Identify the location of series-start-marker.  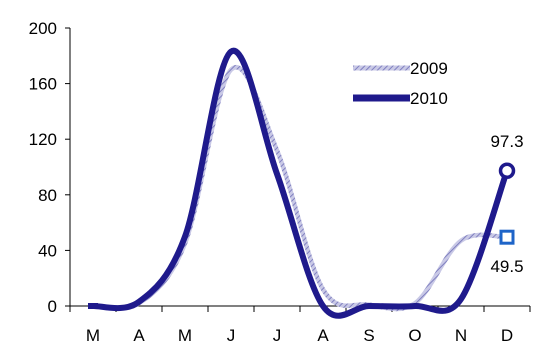
(93, 306).